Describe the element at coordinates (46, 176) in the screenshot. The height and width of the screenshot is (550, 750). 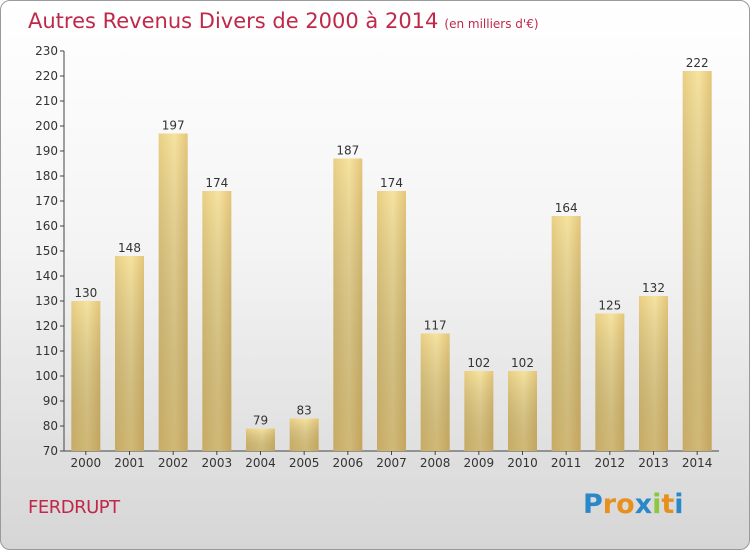
I see `y-tick-label: 180` at that location.